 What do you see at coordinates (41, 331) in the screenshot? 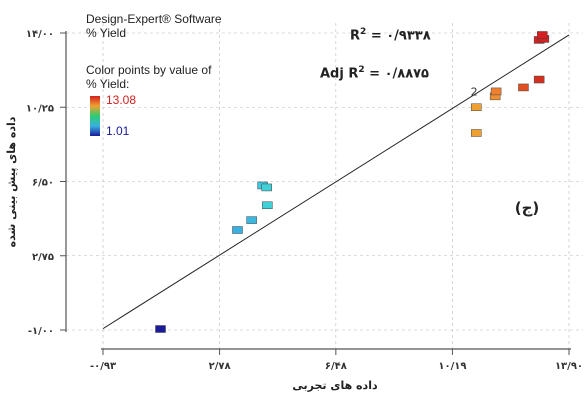
I see `y-tick-label: -۱/۰۰` at bounding box center [41, 331].